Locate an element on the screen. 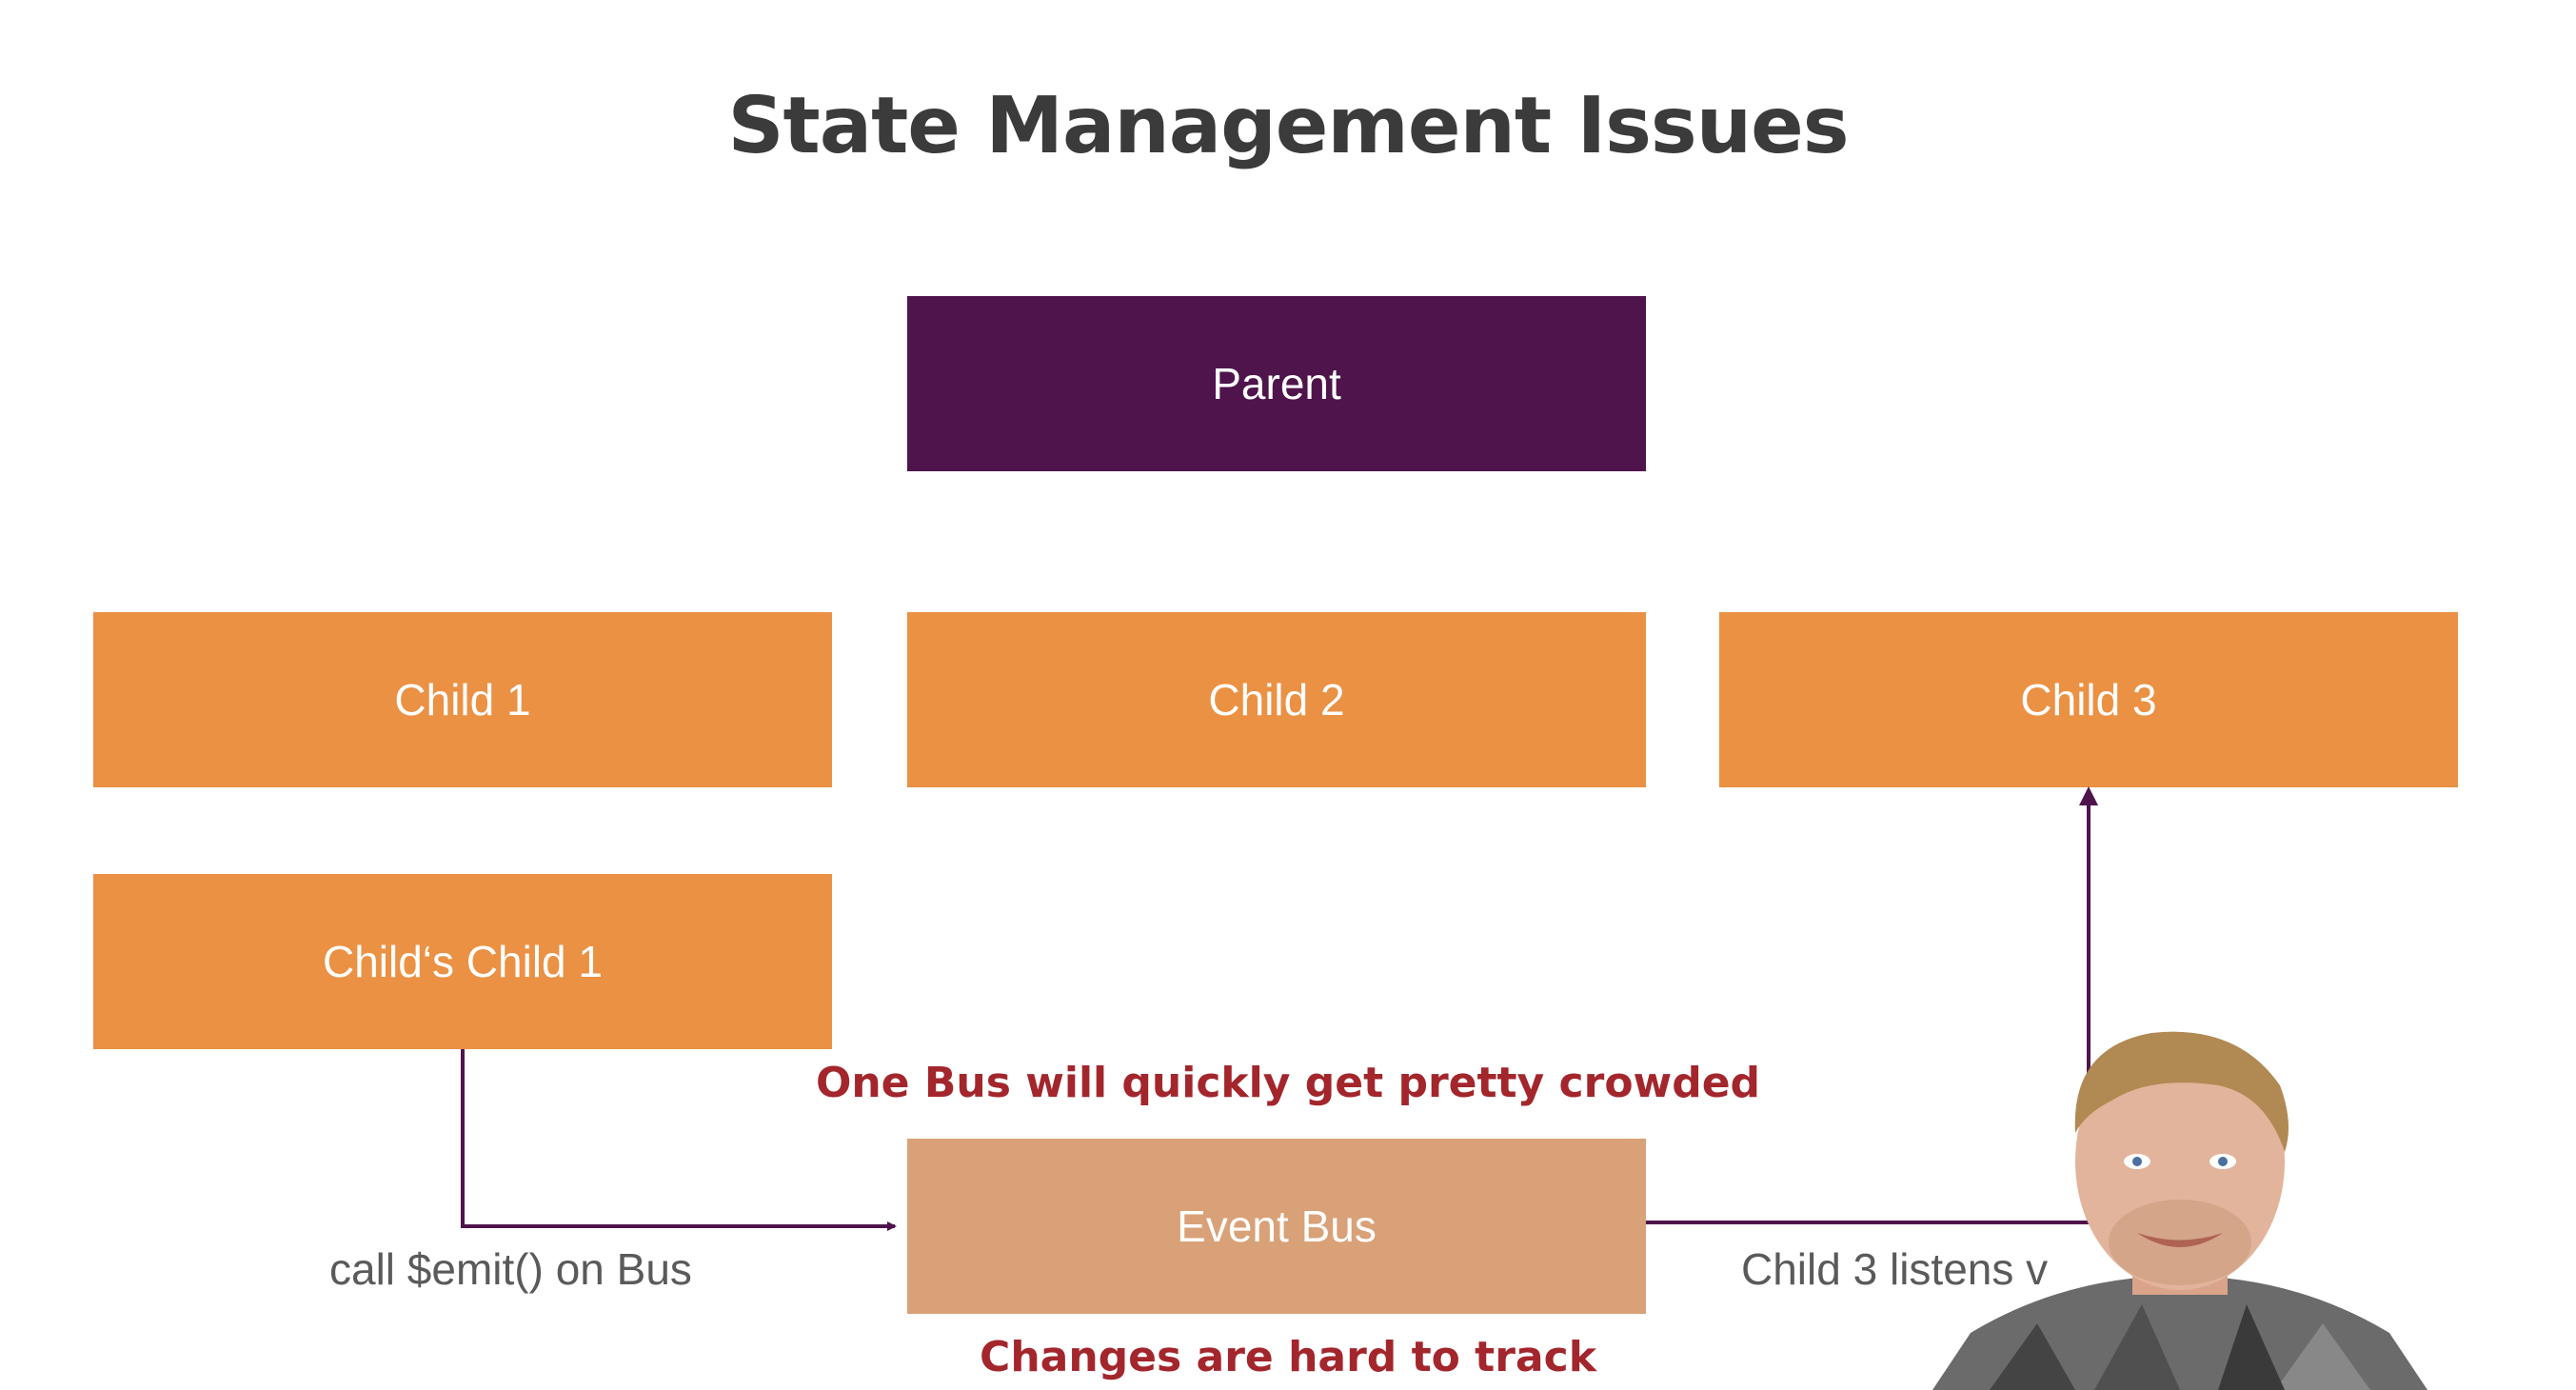  child-3-label: Child 3 is located at coordinates (2088, 700).